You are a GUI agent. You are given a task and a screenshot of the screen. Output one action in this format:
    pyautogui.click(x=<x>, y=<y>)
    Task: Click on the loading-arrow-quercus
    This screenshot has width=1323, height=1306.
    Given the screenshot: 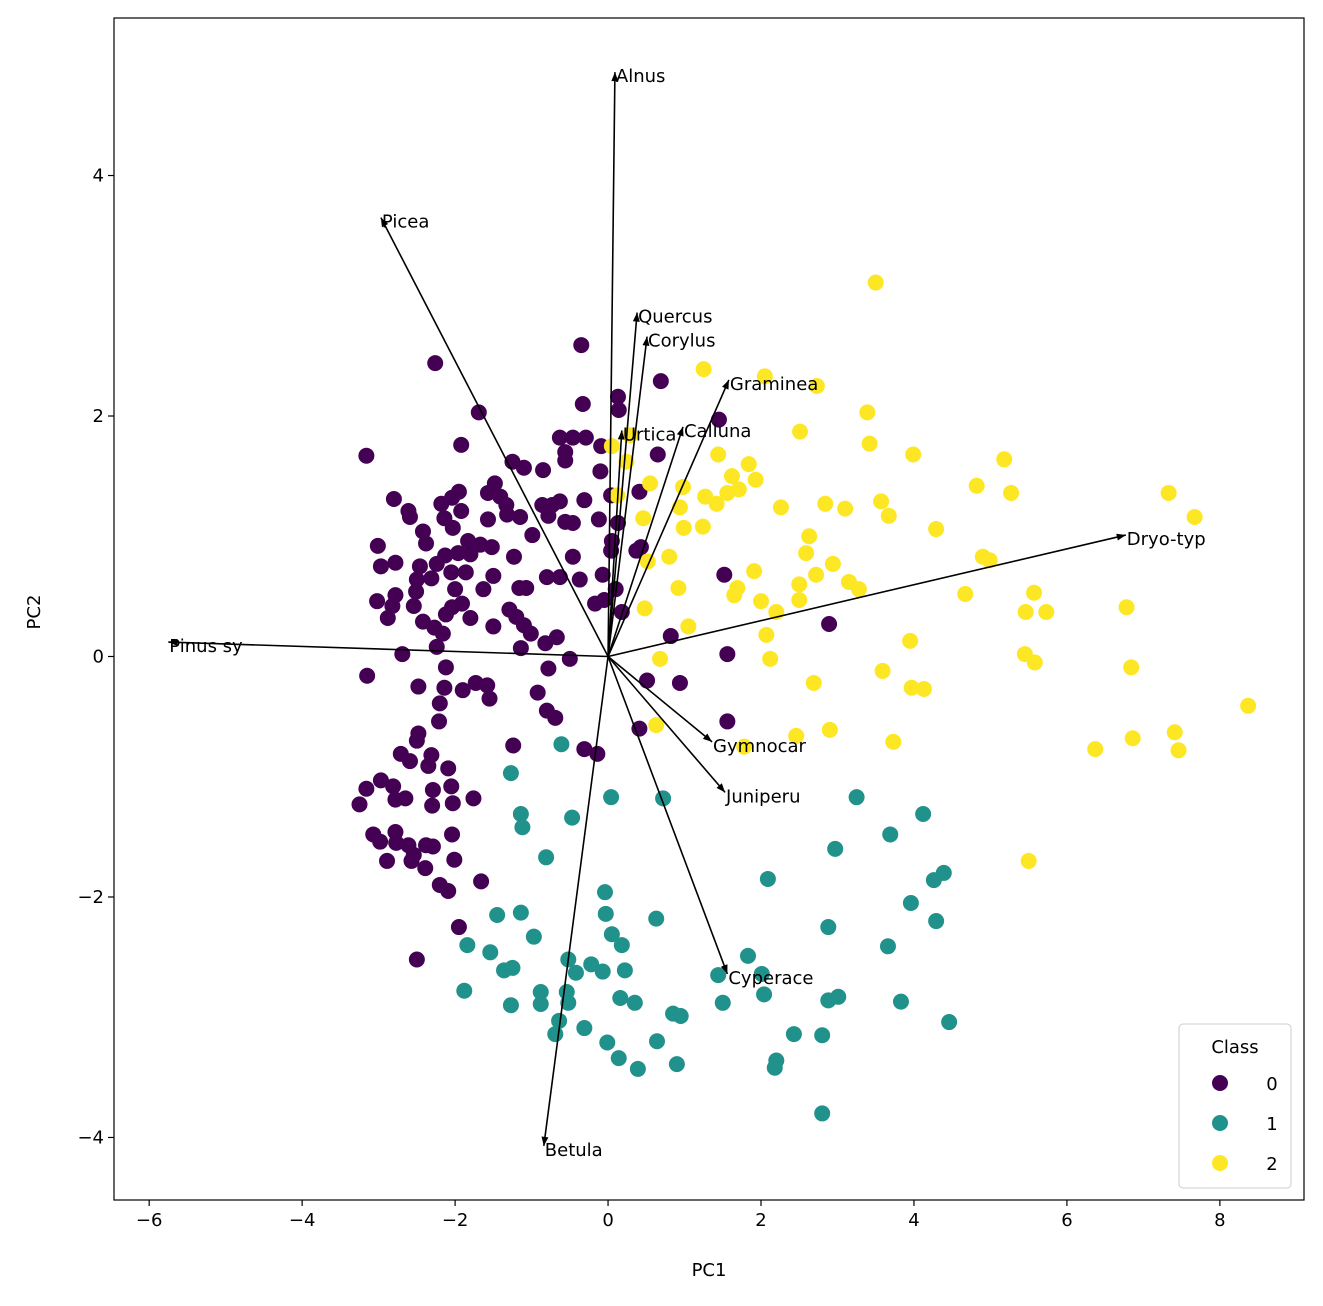 What is the action you would take?
    pyautogui.click(x=622, y=484)
    